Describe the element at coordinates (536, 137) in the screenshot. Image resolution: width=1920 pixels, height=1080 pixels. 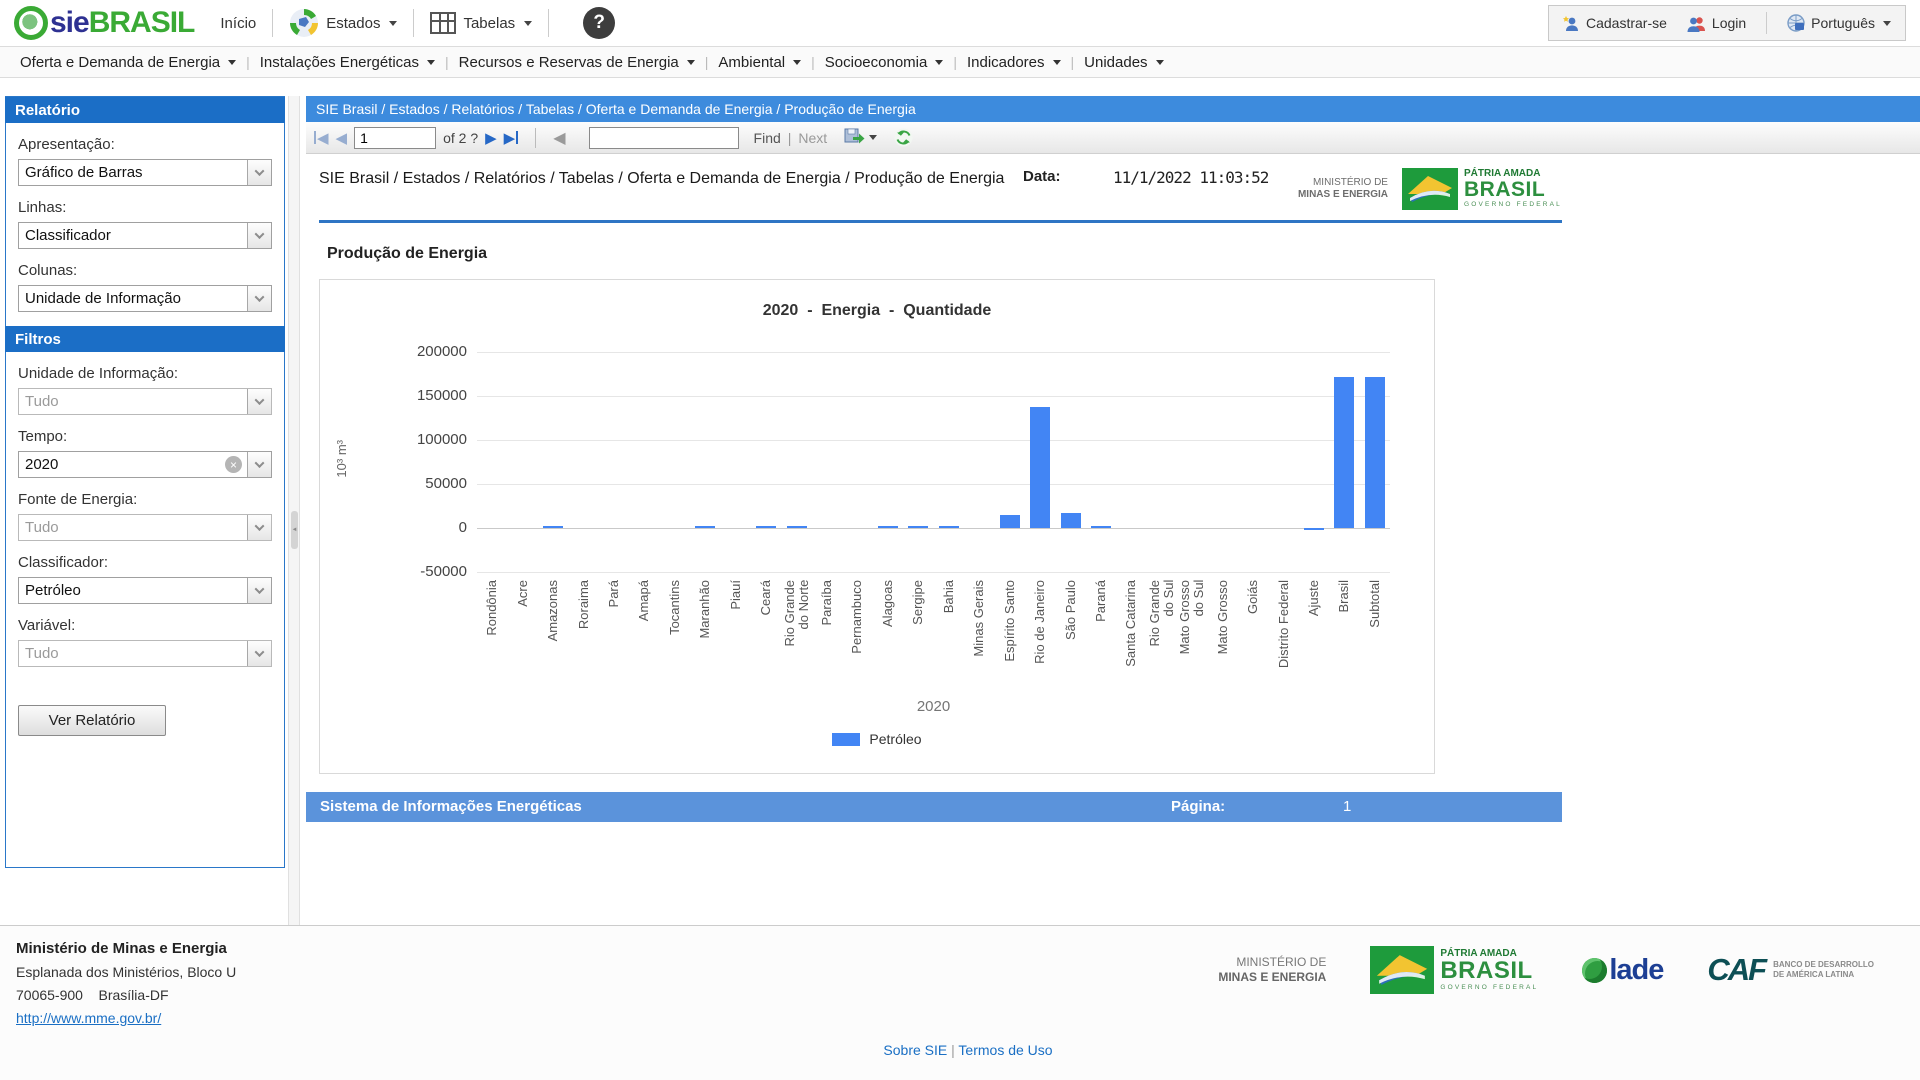
I see `toolbar-separator` at that location.